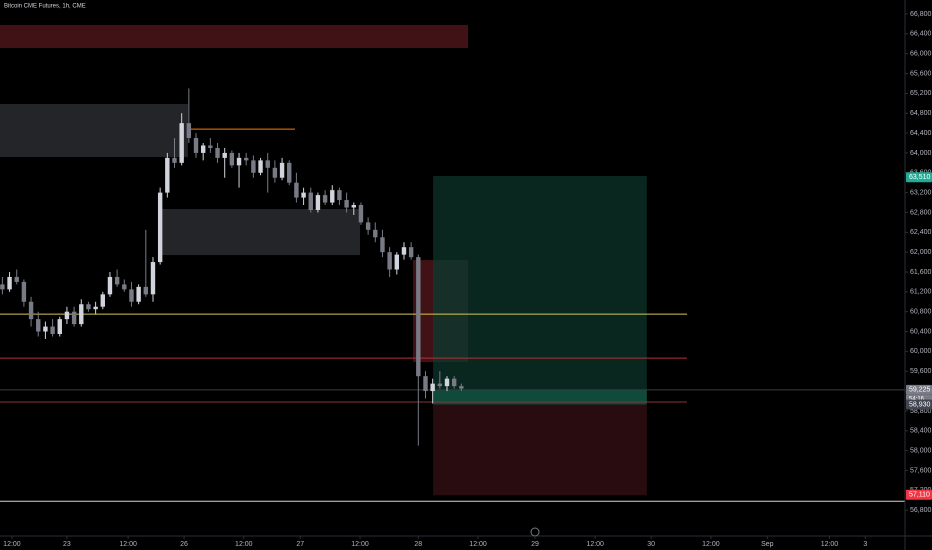 Image resolution: width=932 pixels, height=550 pixels. What do you see at coordinates (651, 544) in the screenshot?
I see `x-tick-label: 30` at bounding box center [651, 544].